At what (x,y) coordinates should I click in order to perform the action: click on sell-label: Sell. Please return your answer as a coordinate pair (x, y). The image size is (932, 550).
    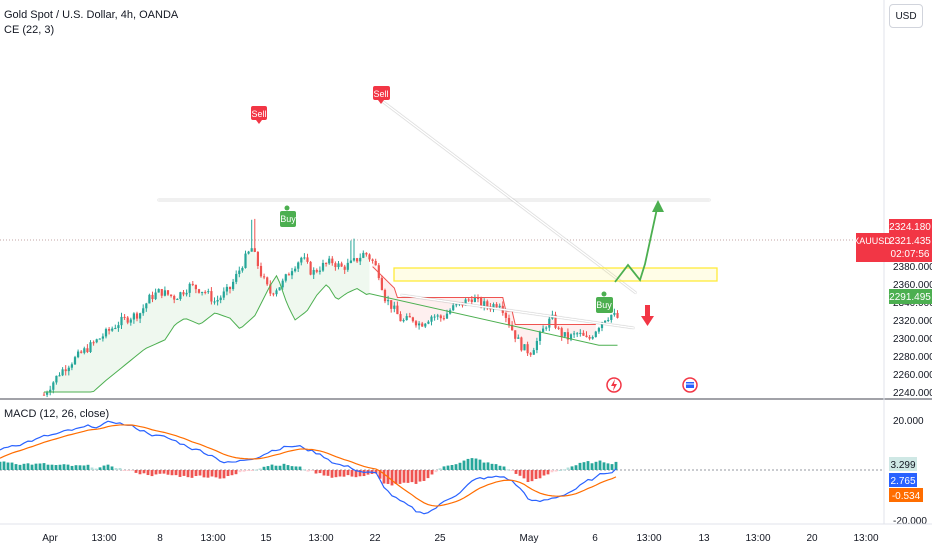
    Looking at the image, I should click on (380, 94).